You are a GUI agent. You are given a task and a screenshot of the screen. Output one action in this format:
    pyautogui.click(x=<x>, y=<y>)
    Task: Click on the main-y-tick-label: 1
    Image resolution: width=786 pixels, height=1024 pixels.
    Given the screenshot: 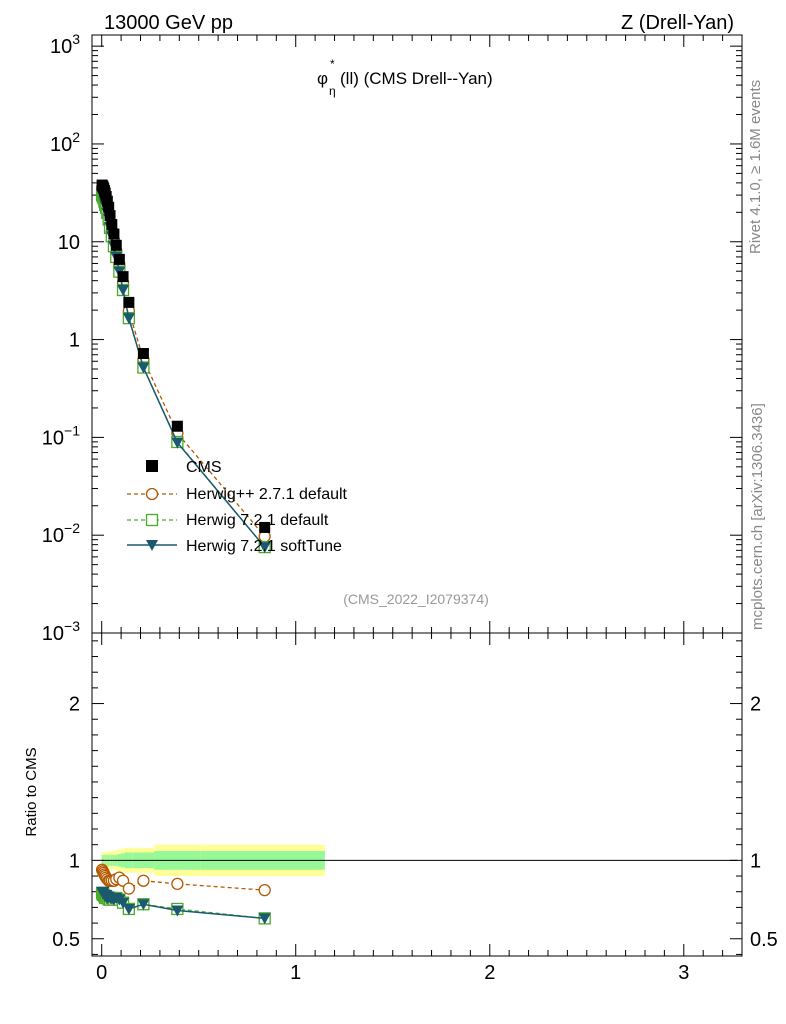 What is the action you would take?
    pyautogui.click(x=74, y=341)
    